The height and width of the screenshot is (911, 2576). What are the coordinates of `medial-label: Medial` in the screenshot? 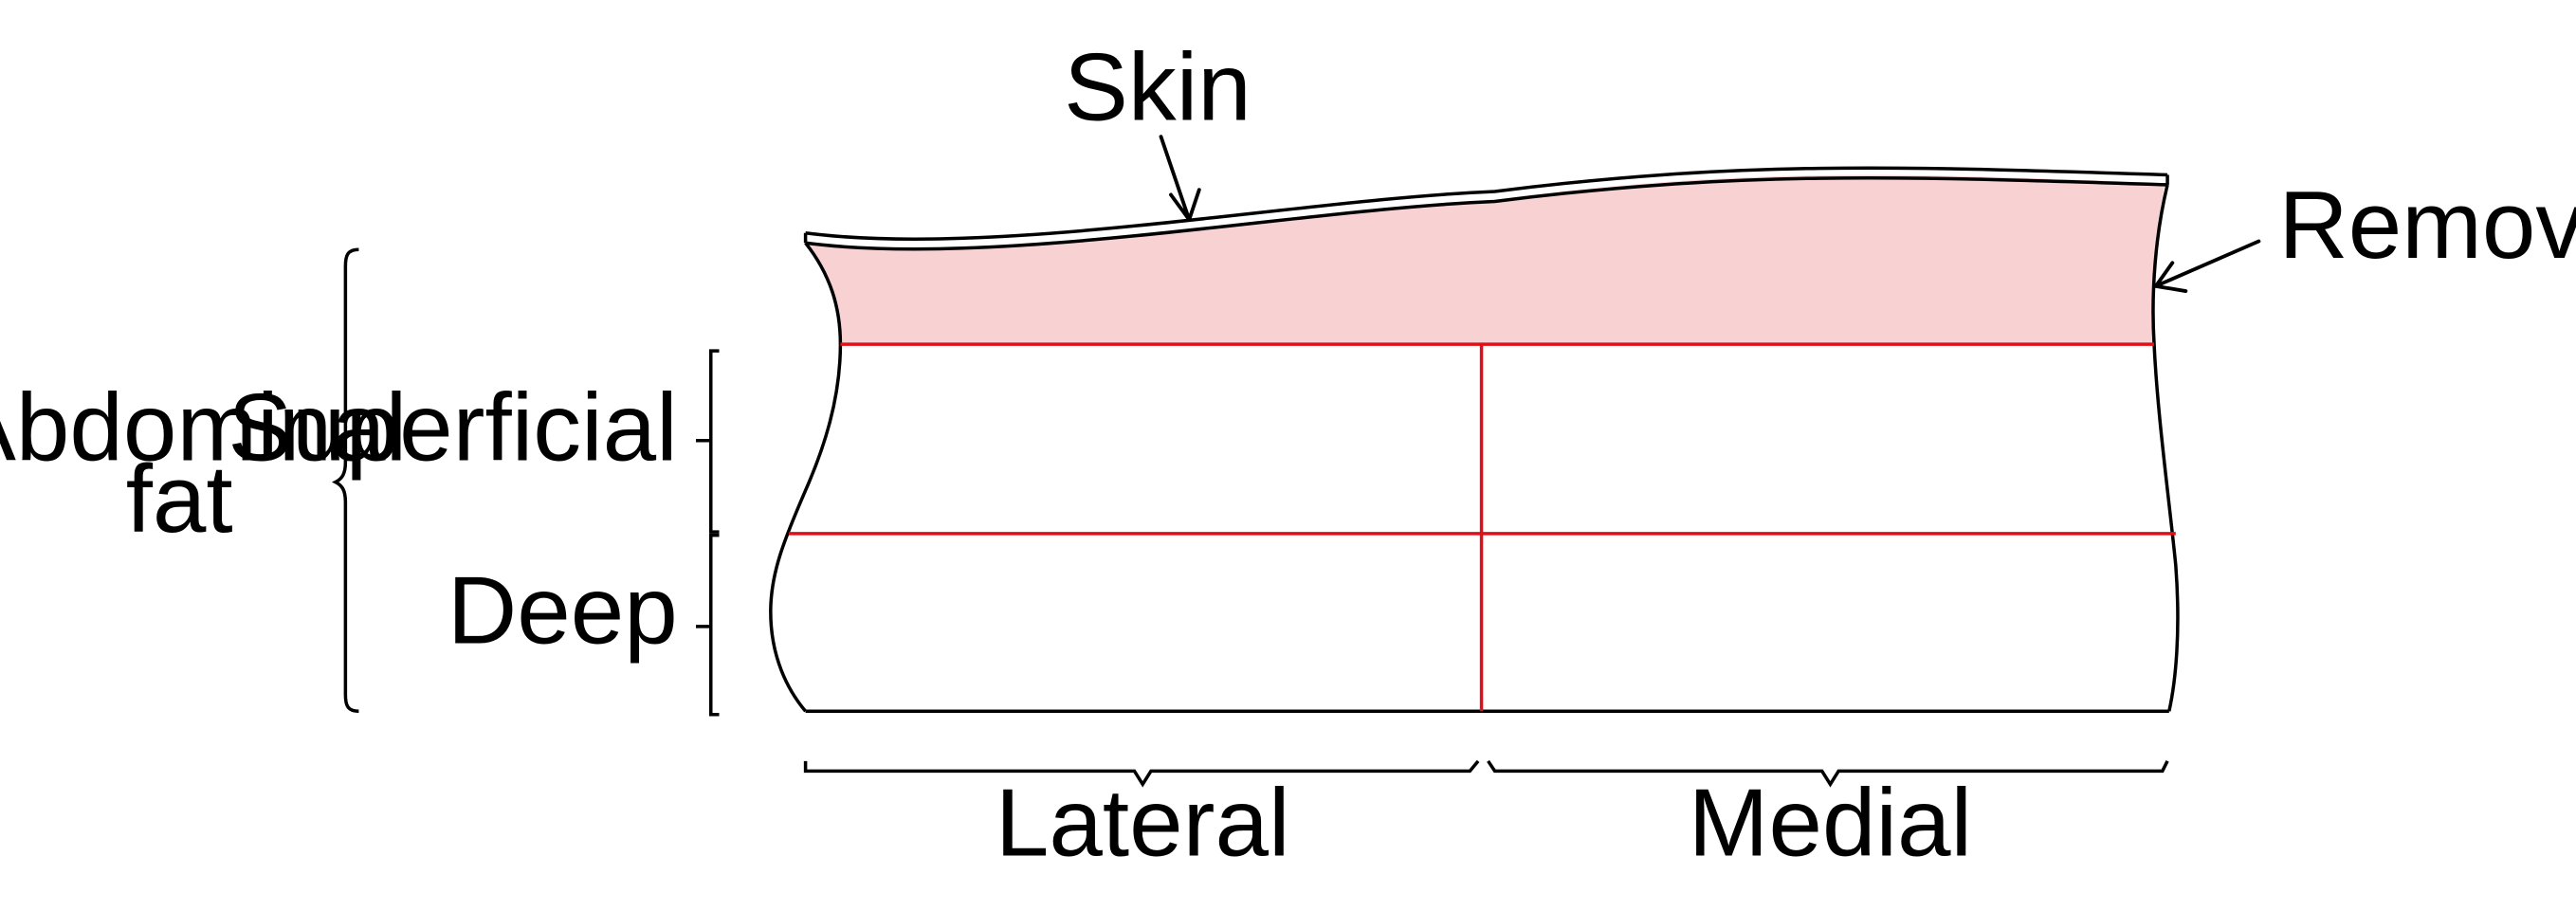 It's located at (1830, 823).